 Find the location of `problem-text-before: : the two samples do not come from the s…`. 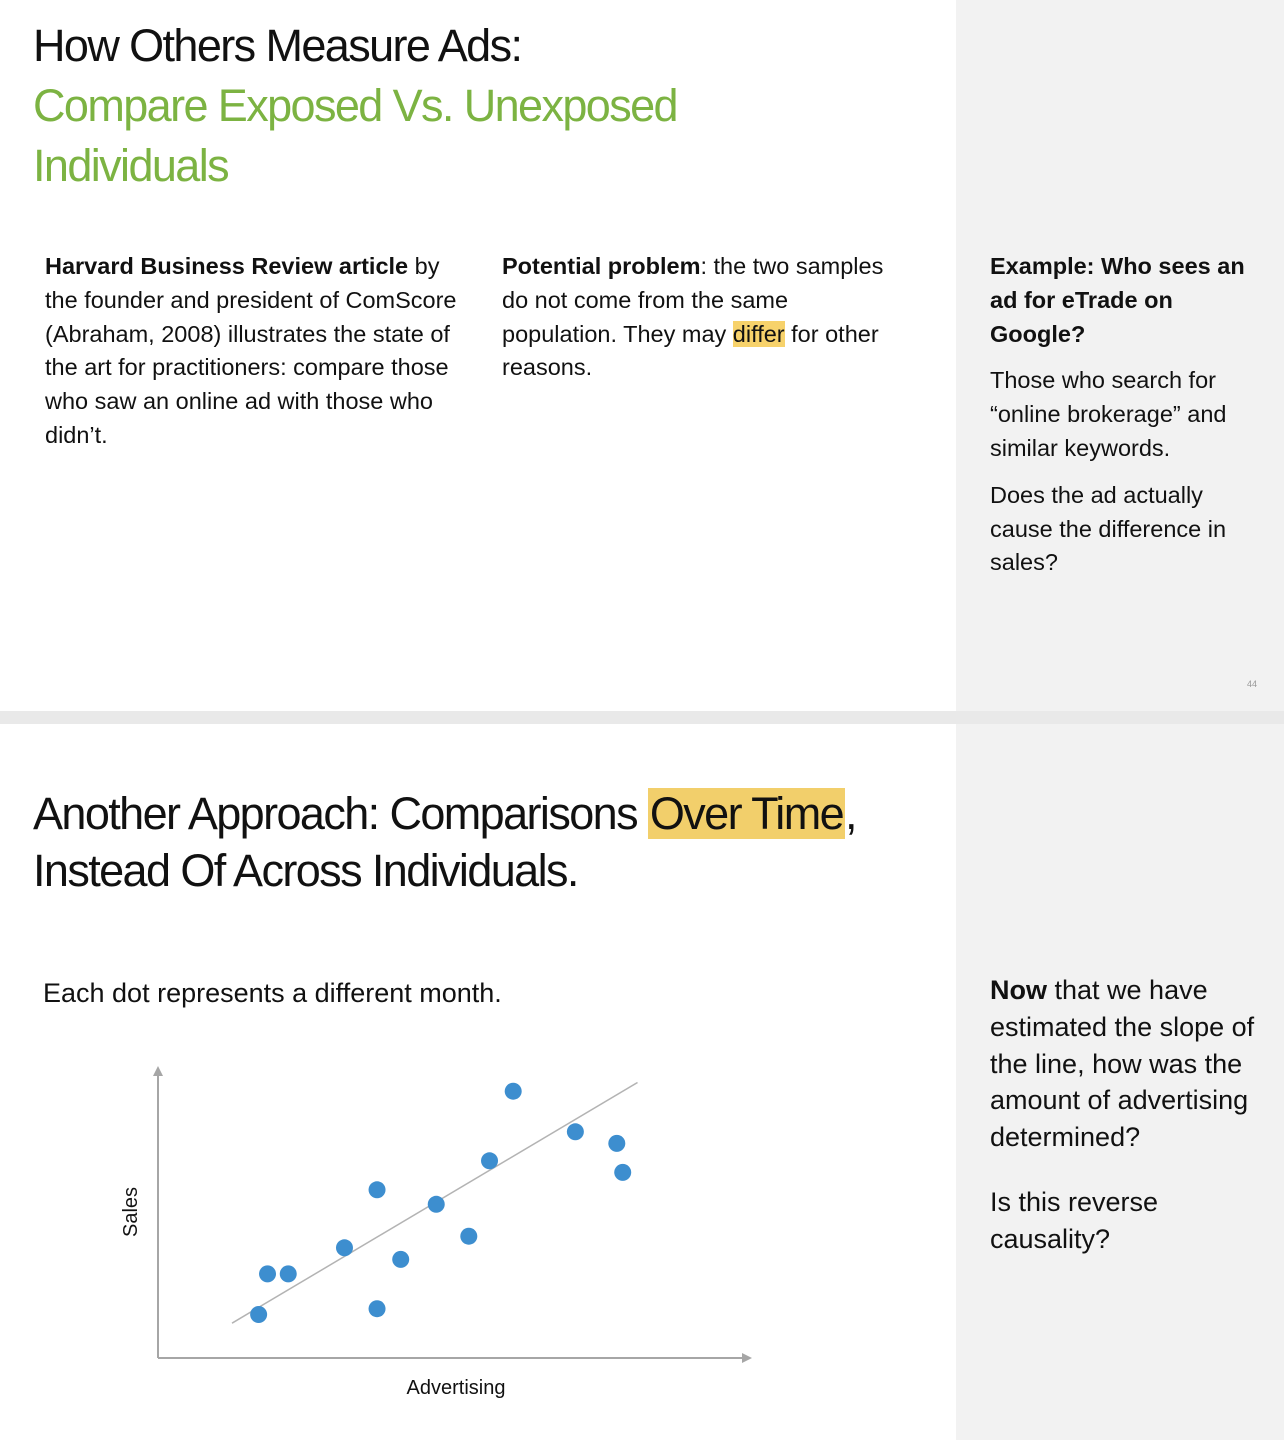

problem-text-before: : the two samples do not come from the s… is located at coordinates (693, 300).